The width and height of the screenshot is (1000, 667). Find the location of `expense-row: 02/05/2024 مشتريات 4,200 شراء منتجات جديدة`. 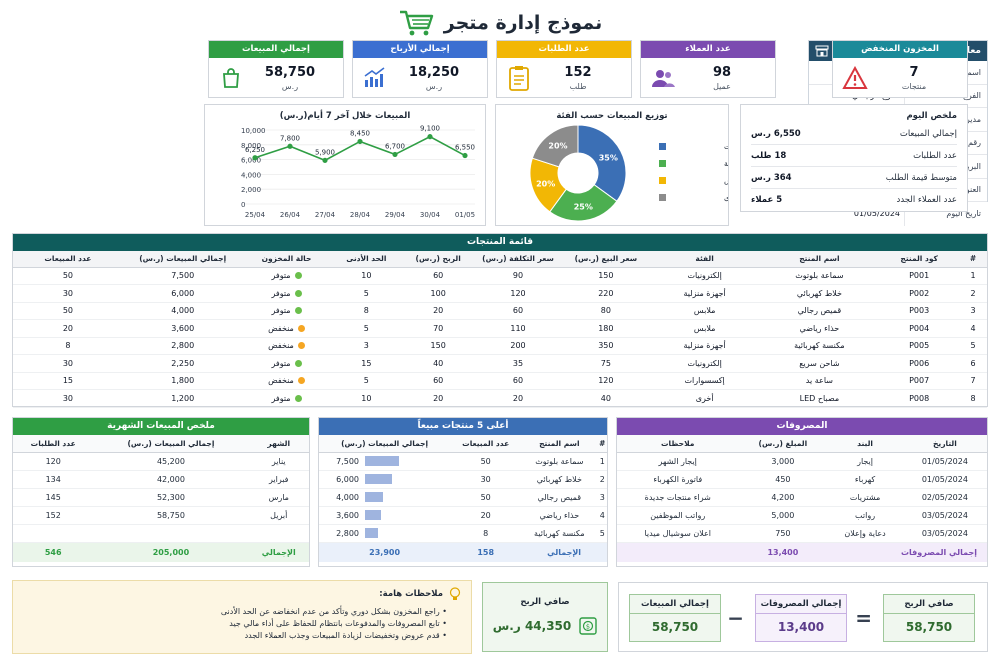

expense-row: 02/05/2024 مشتريات 4,200 شراء منتجات جديدة is located at coordinates (802, 497).